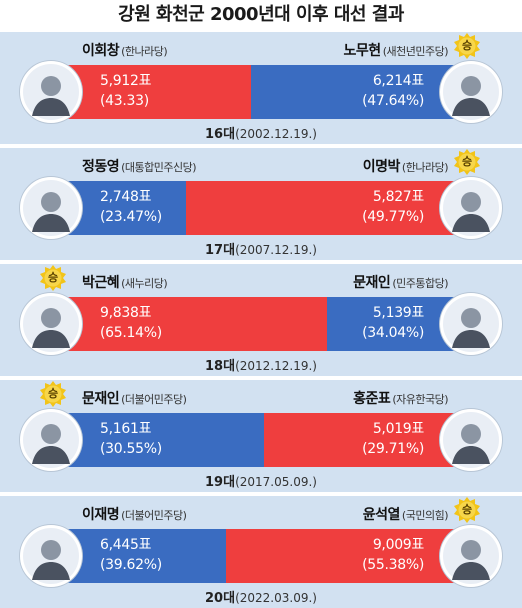 The height and width of the screenshot is (608, 522). I want to click on candidate-right-party: (자유한국당), so click(420, 399).